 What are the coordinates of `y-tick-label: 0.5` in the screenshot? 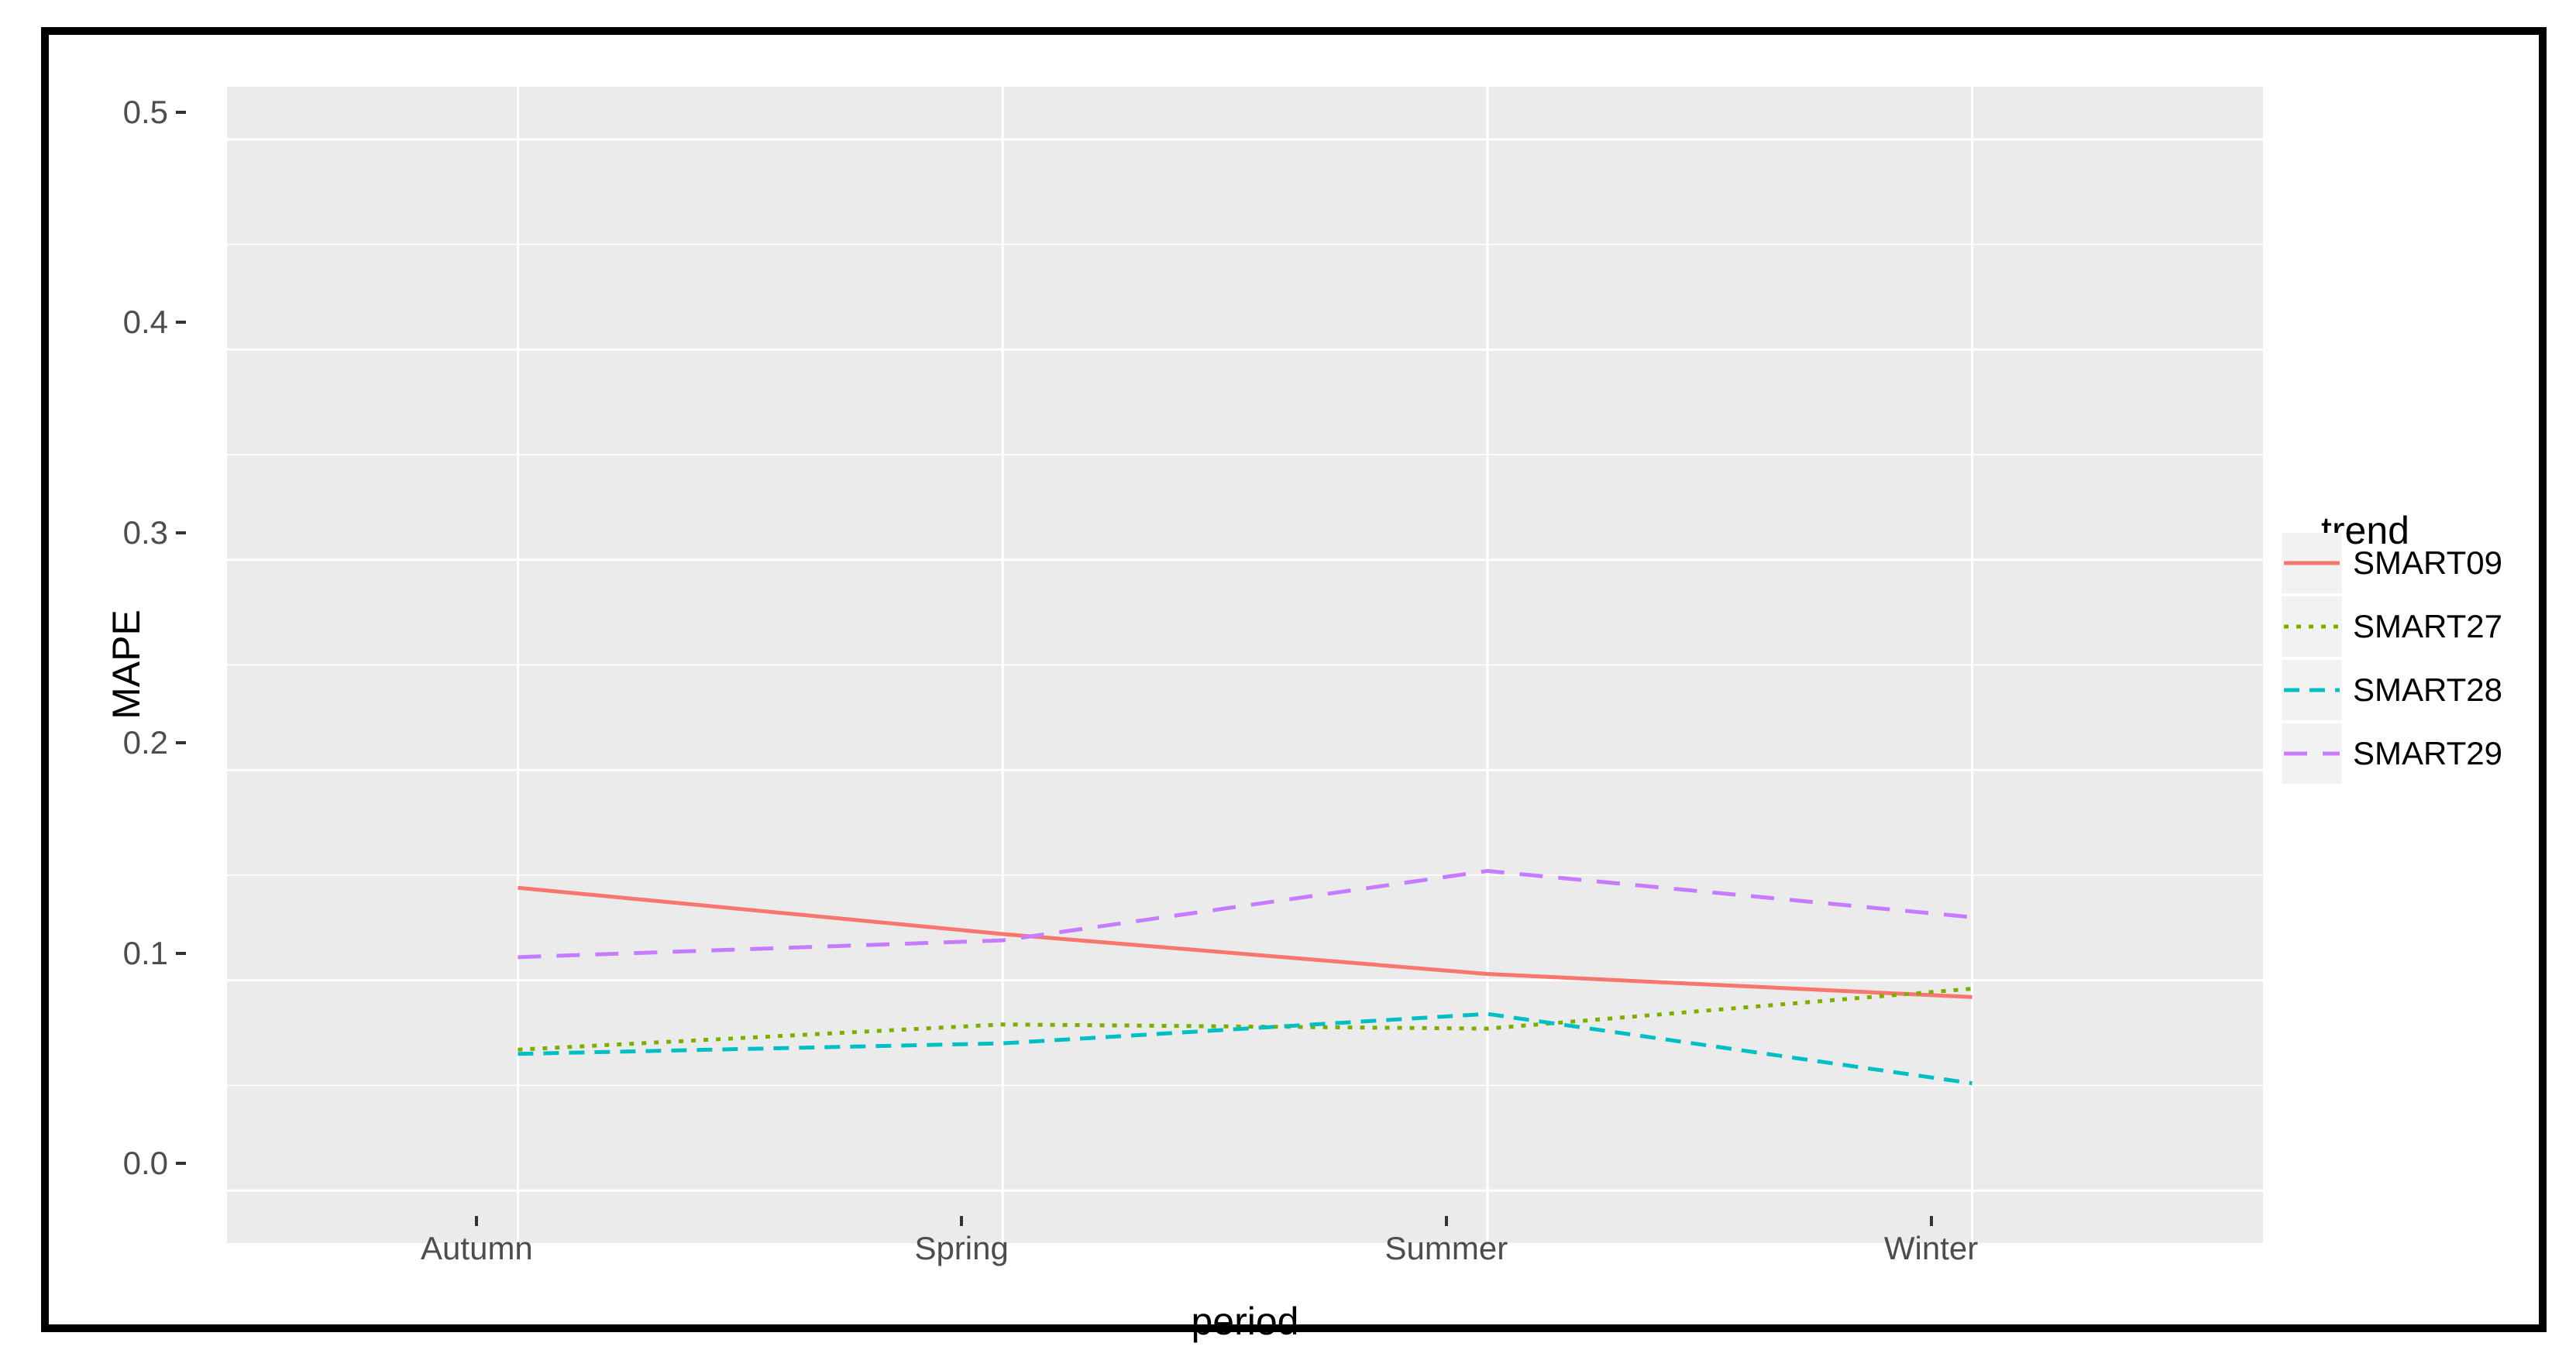 It's located at (145, 111).